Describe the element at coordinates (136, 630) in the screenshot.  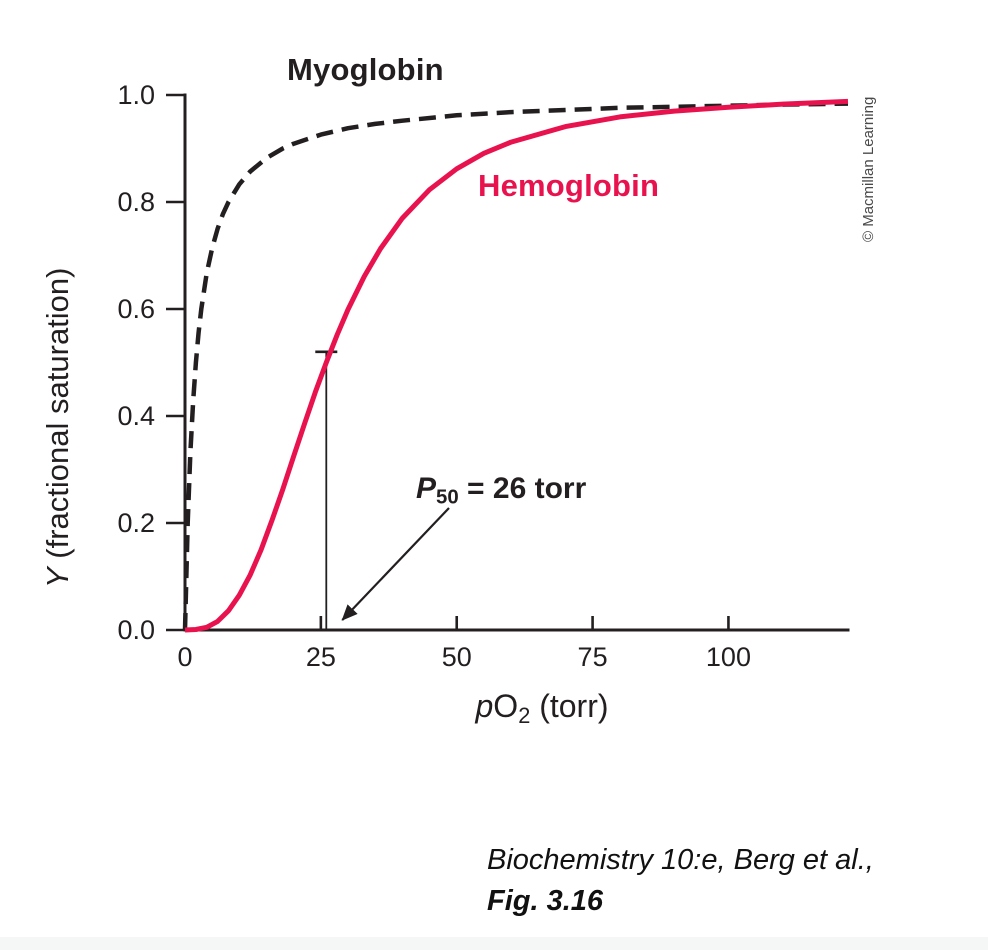
I see `y-tick-label: 0.0` at that location.